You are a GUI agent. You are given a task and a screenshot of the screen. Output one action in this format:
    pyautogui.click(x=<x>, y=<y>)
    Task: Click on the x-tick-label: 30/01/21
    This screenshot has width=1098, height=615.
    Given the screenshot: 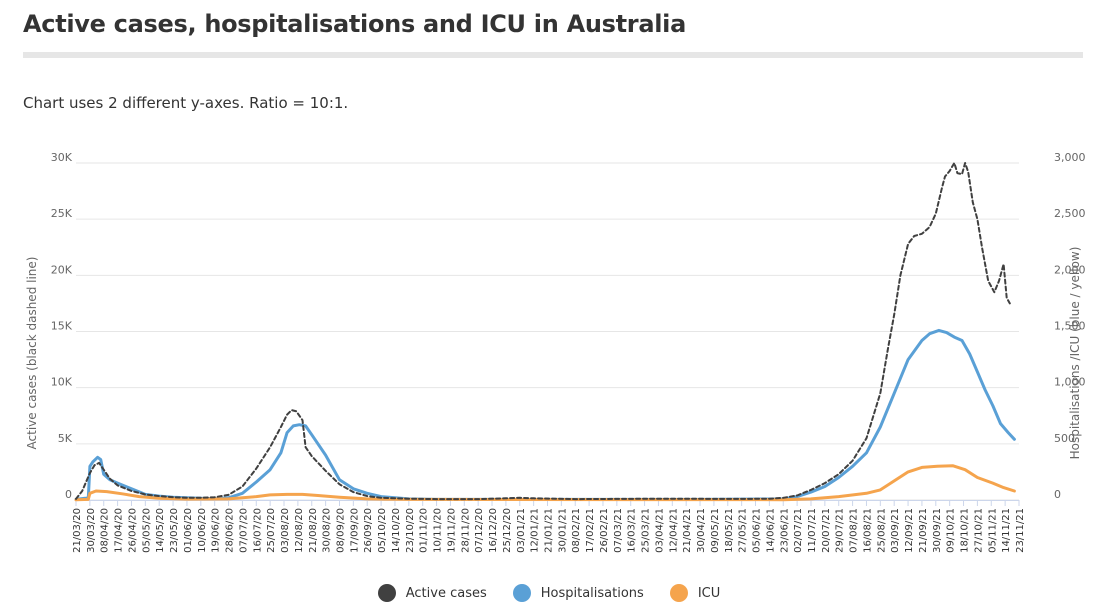 What is the action you would take?
    pyautogui.click(x=562, y=530)
    